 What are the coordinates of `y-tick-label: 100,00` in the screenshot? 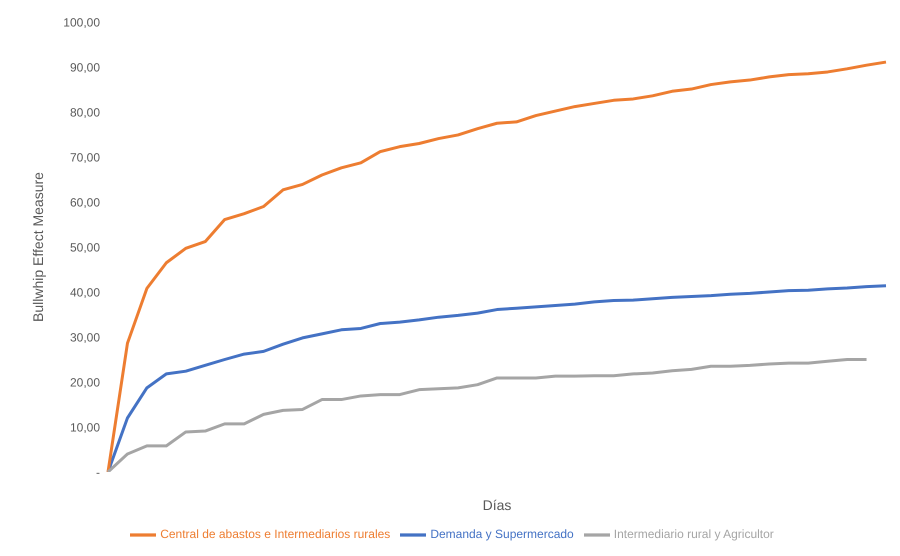 It's located at (81, 22).